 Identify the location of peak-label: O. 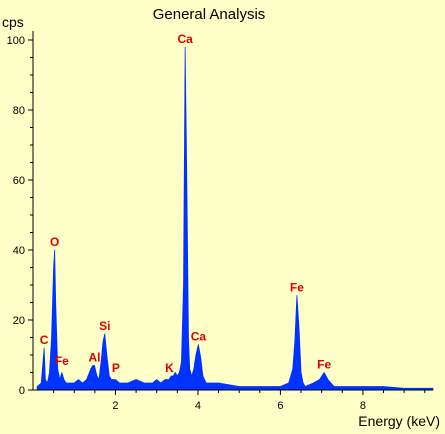
(54, 242).